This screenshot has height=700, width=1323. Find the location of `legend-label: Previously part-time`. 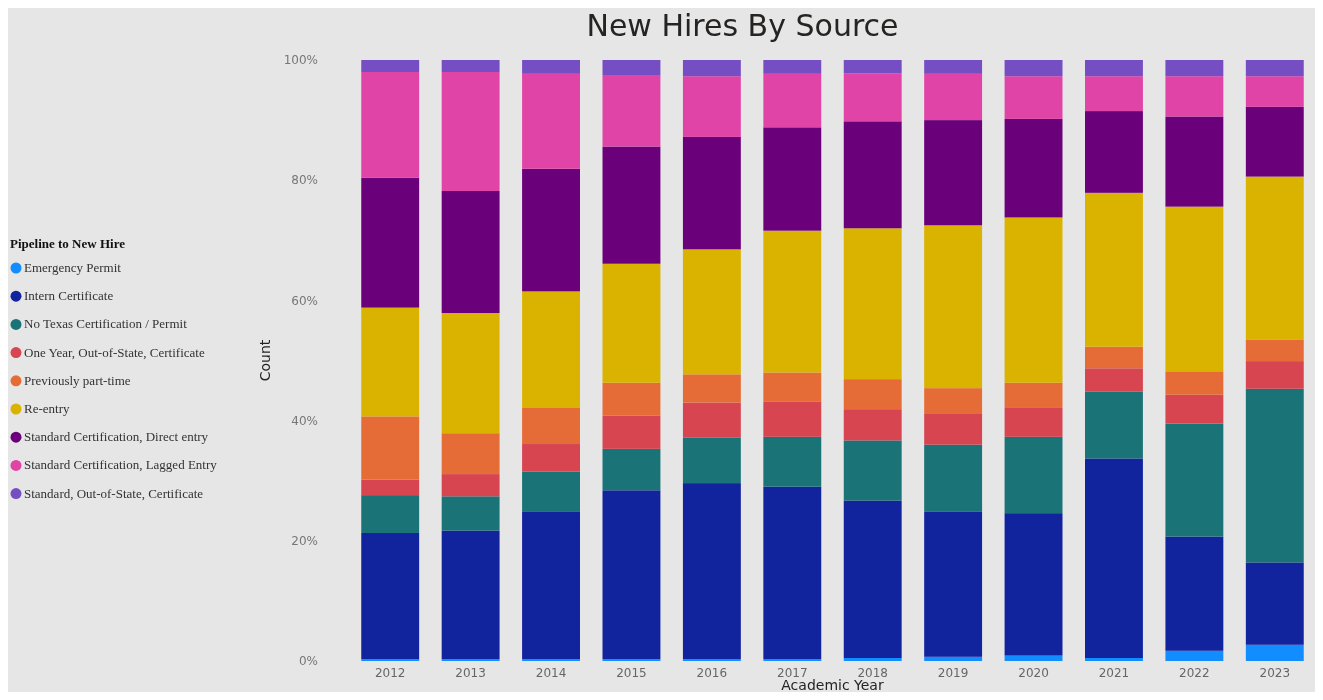

legend-label: Previously part-time is located at coordinates (77, 380).